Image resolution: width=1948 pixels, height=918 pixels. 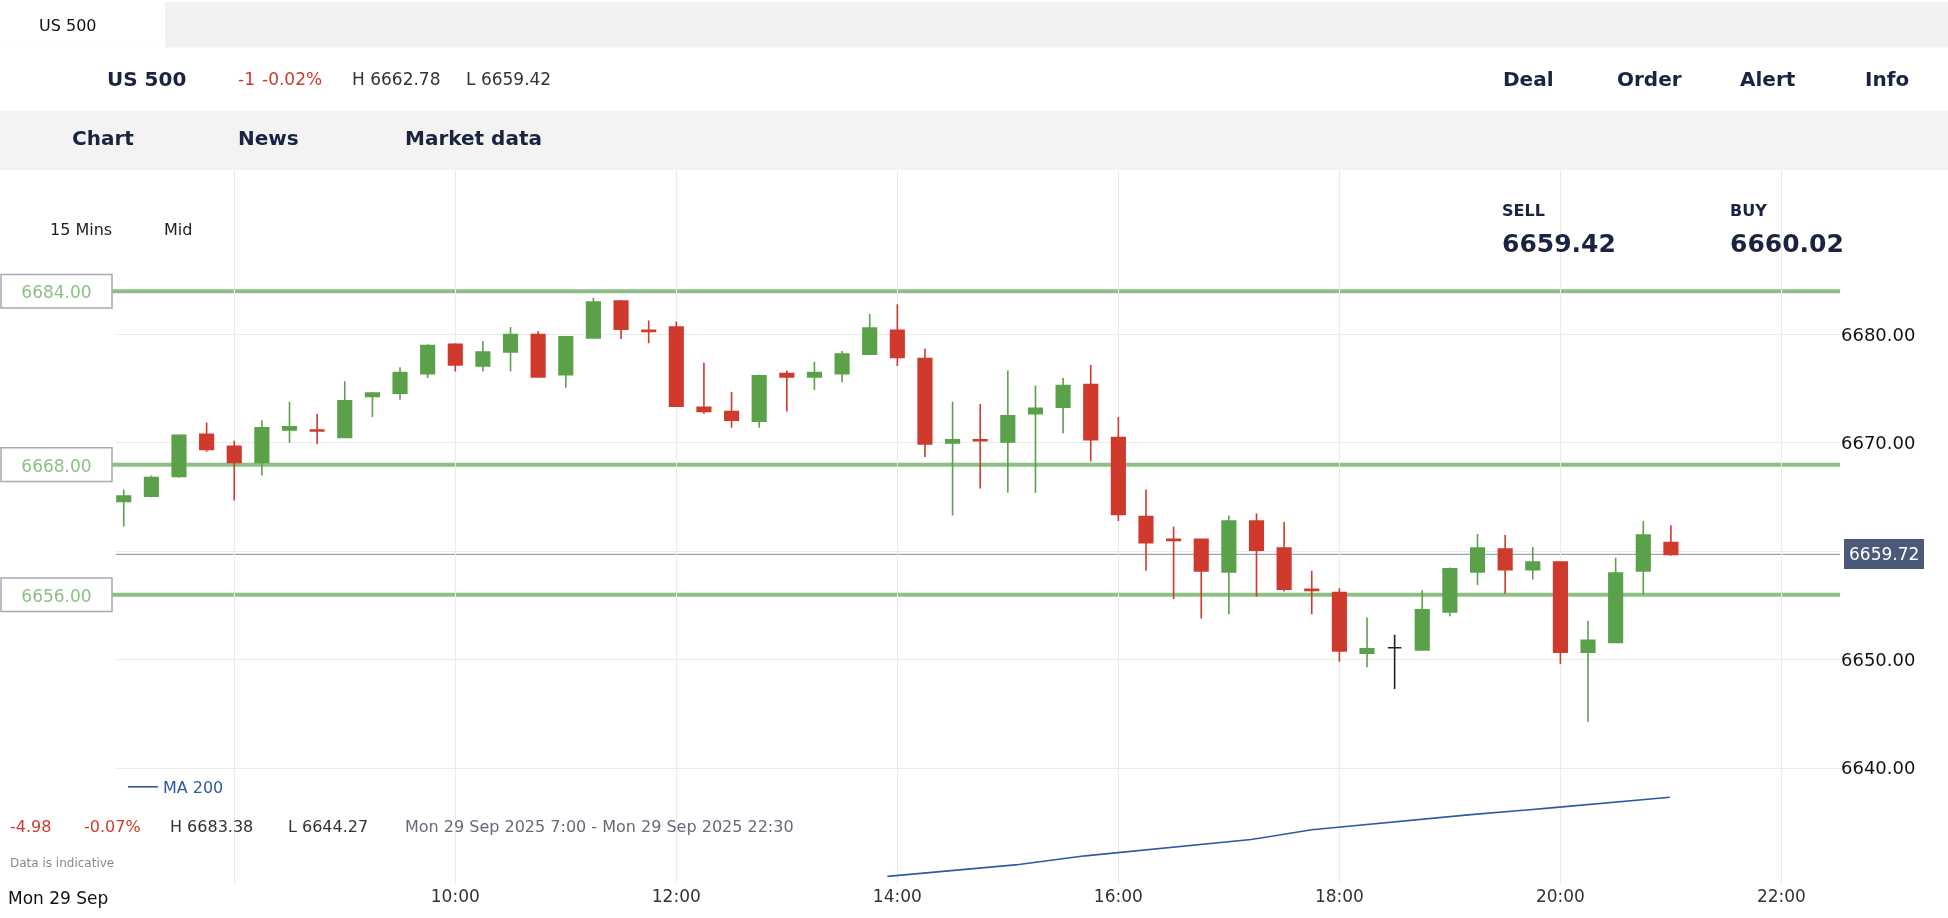 I want to click on line-series, so click(x=1278, y=837).